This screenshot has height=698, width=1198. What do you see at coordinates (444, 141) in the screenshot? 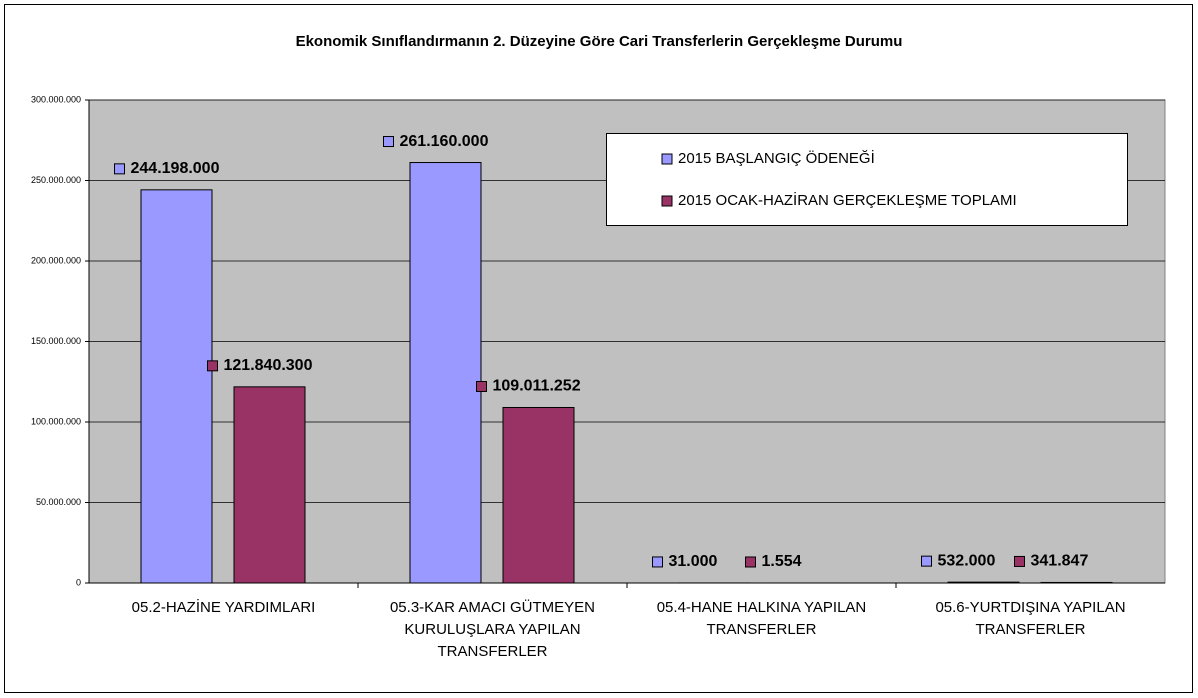
I see `value-label: 261.160.000` at bounding box center [444, 141].